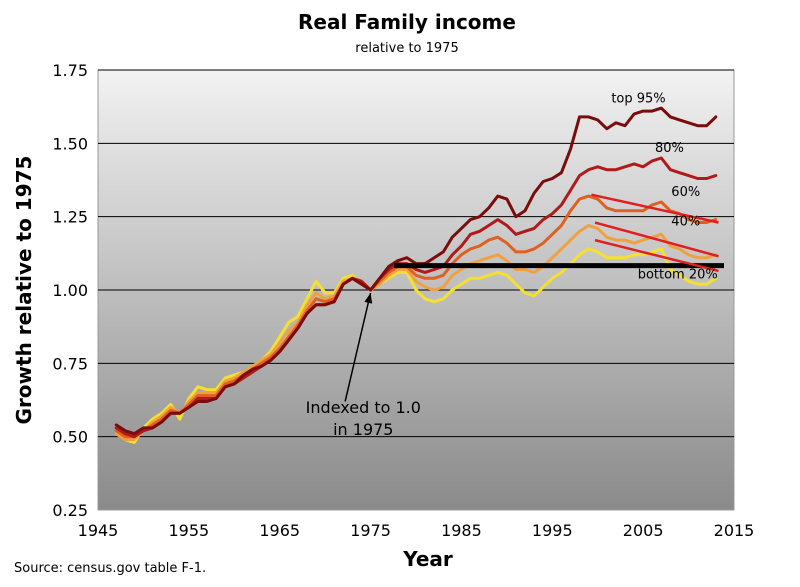 The image size is (800, 587). Describe the element at coordinates (559, 233) in the screenshot. I see `overlay-lines` at that location.